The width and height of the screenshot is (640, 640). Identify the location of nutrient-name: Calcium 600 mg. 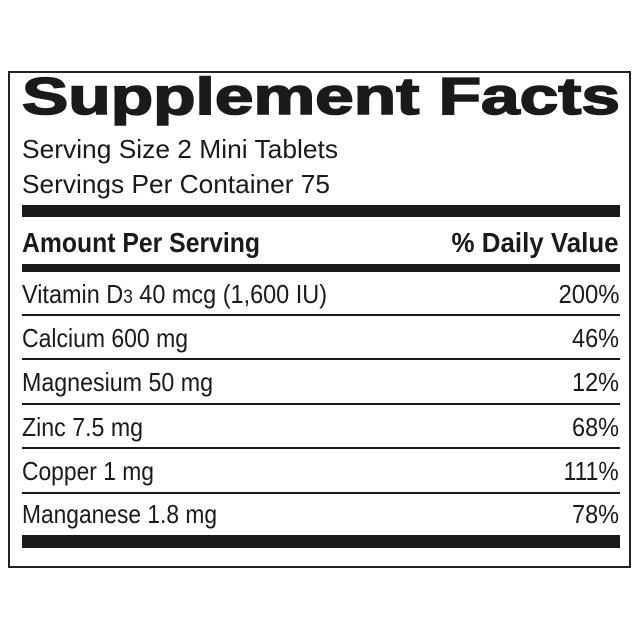
(105, 338).